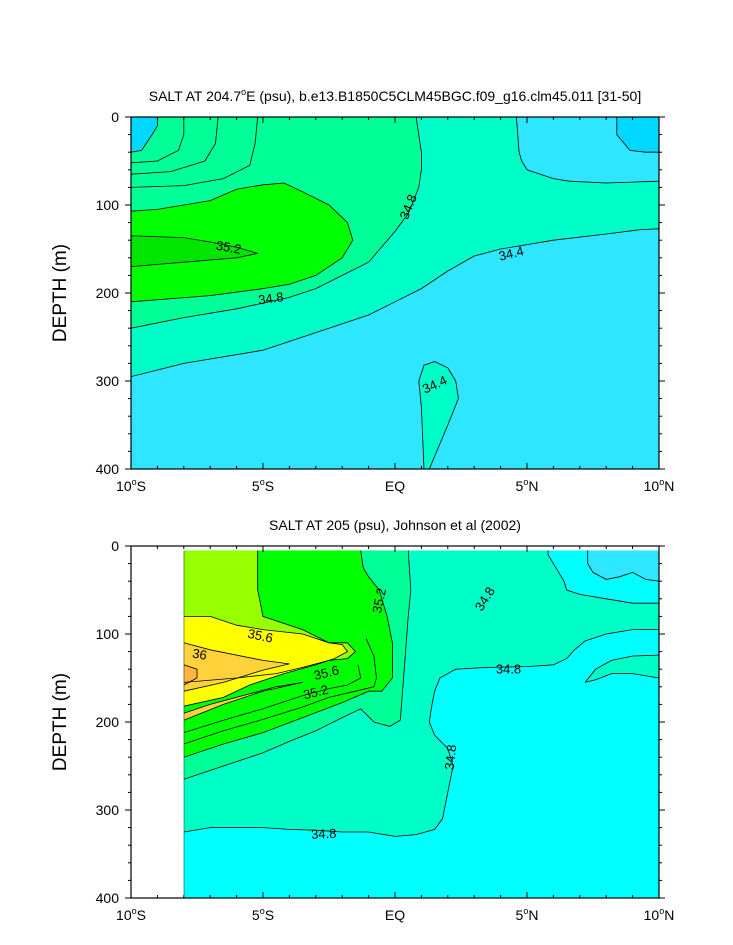 This screenshot has height=945, width=733. What do you see at coordinates (199, 654) in the screenshot?
I see `contour-label: 36` at bounding box center [199, 654].